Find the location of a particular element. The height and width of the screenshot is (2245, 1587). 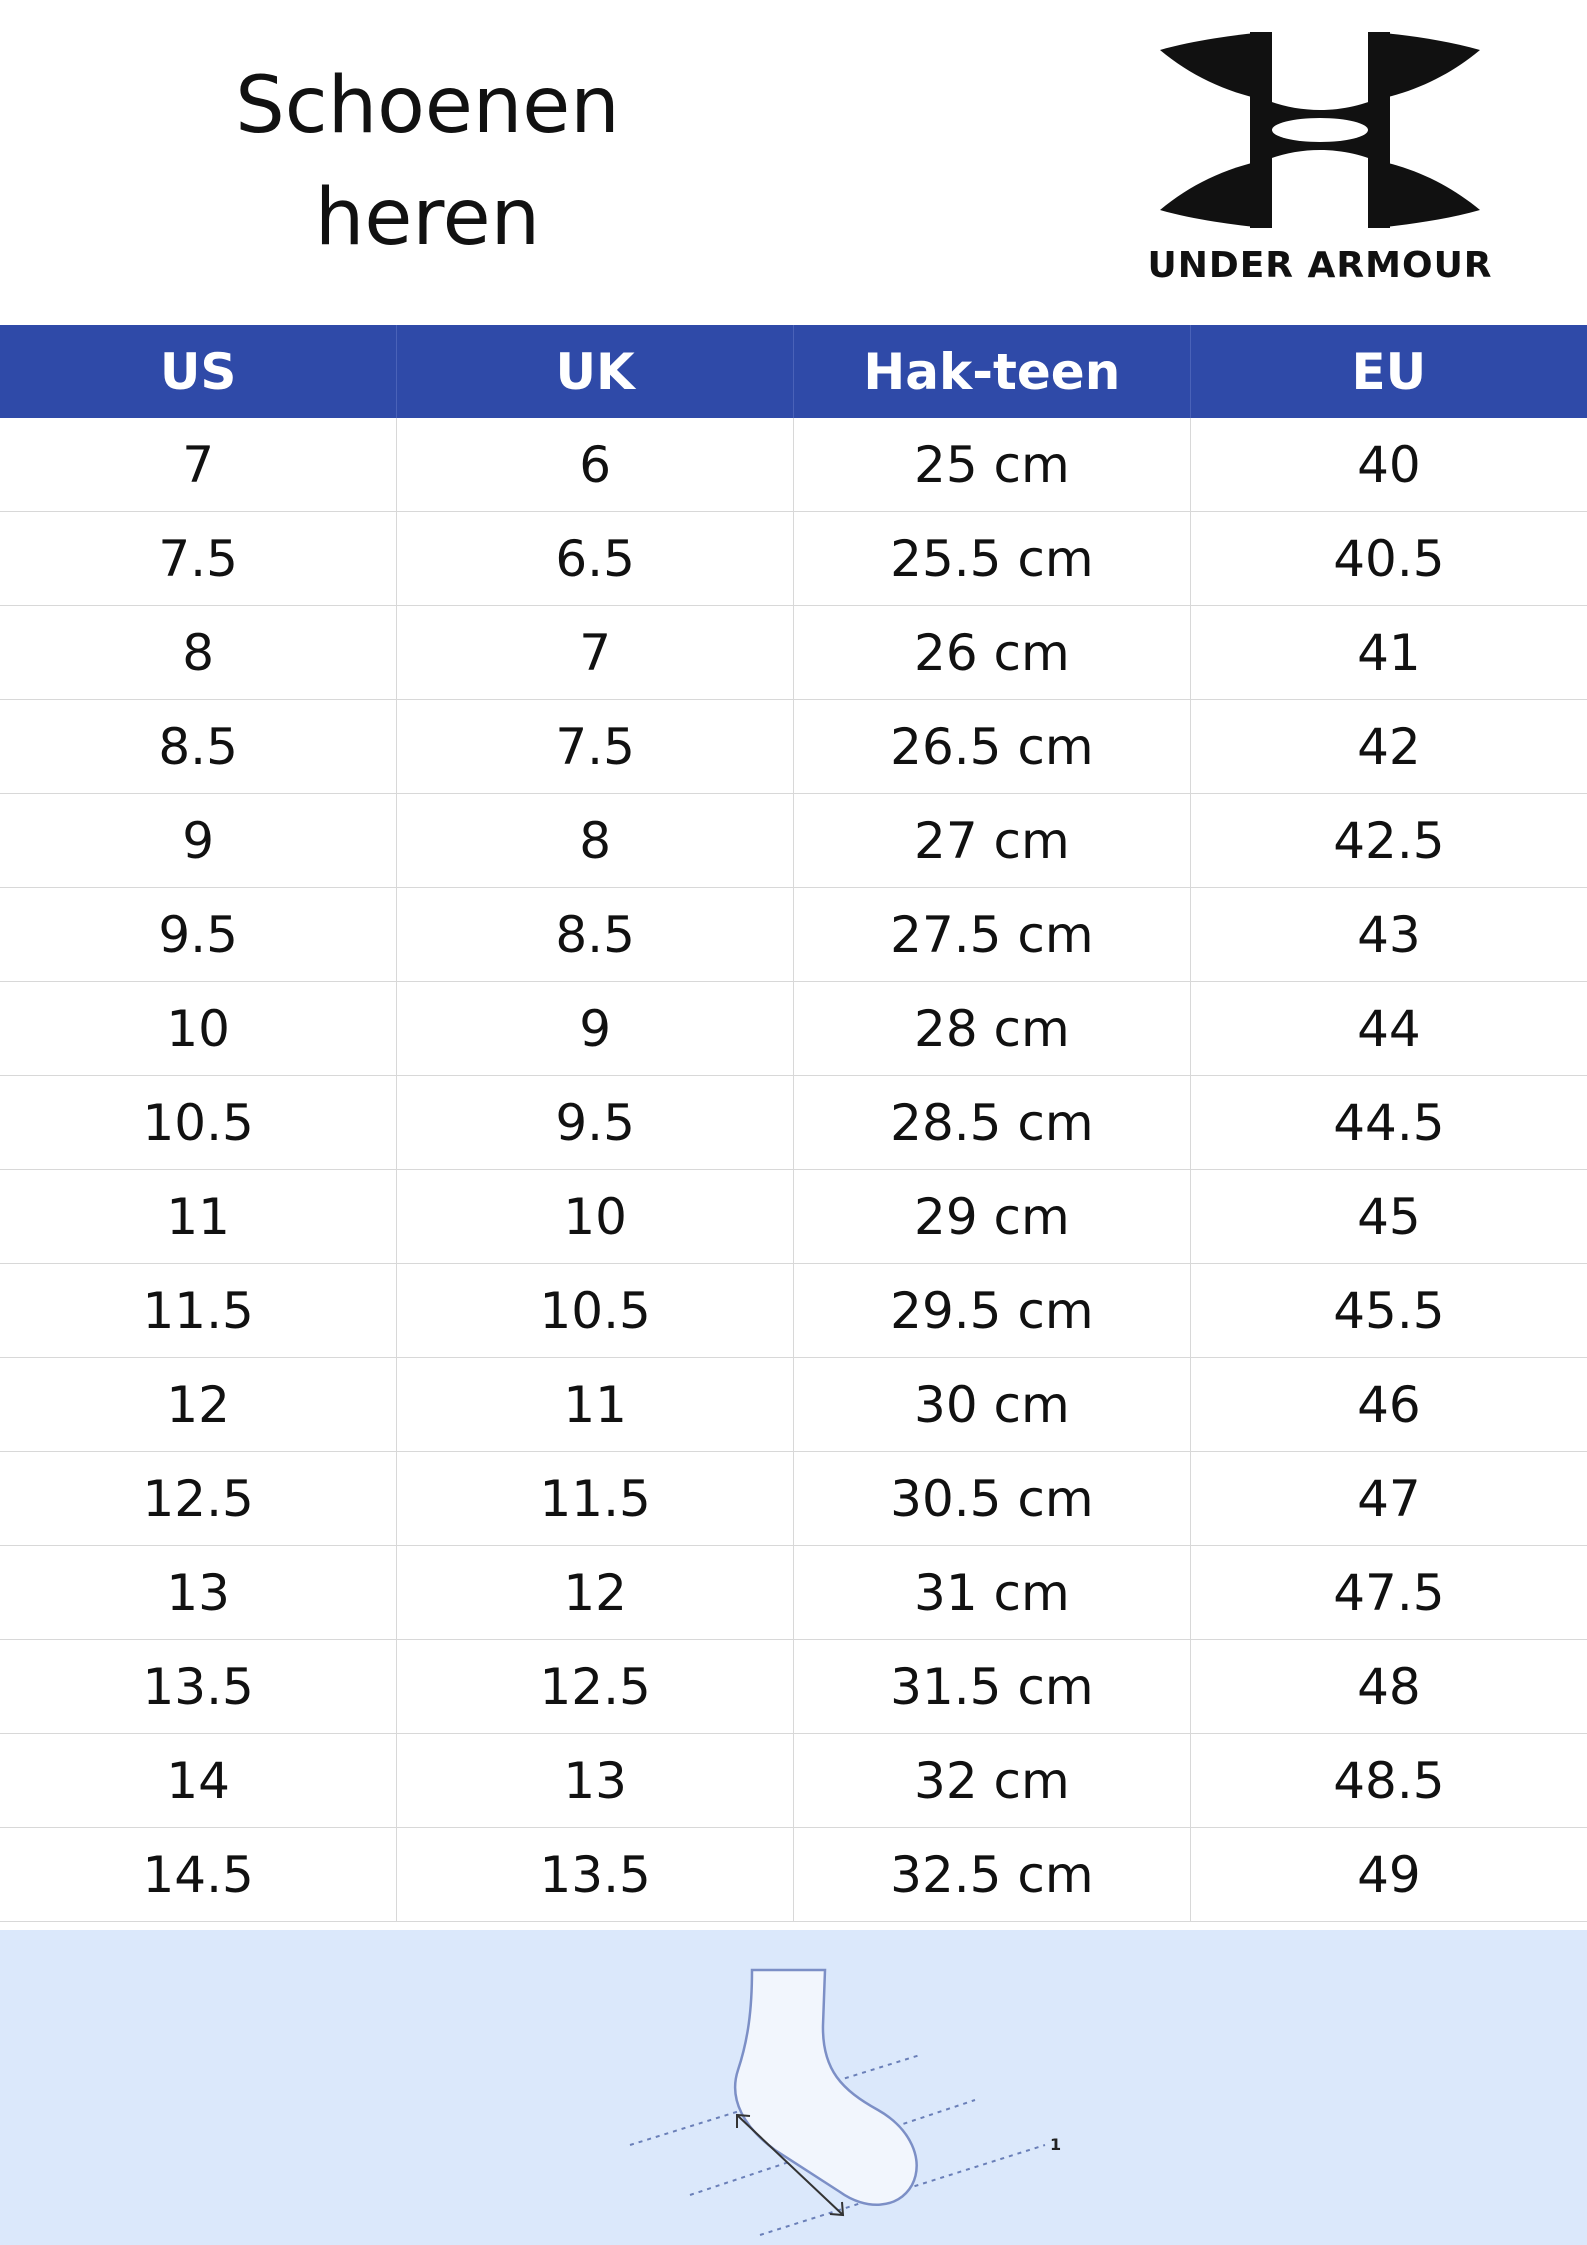

cell-heel-toe: 27 cm is located at coordinates (992, 840).